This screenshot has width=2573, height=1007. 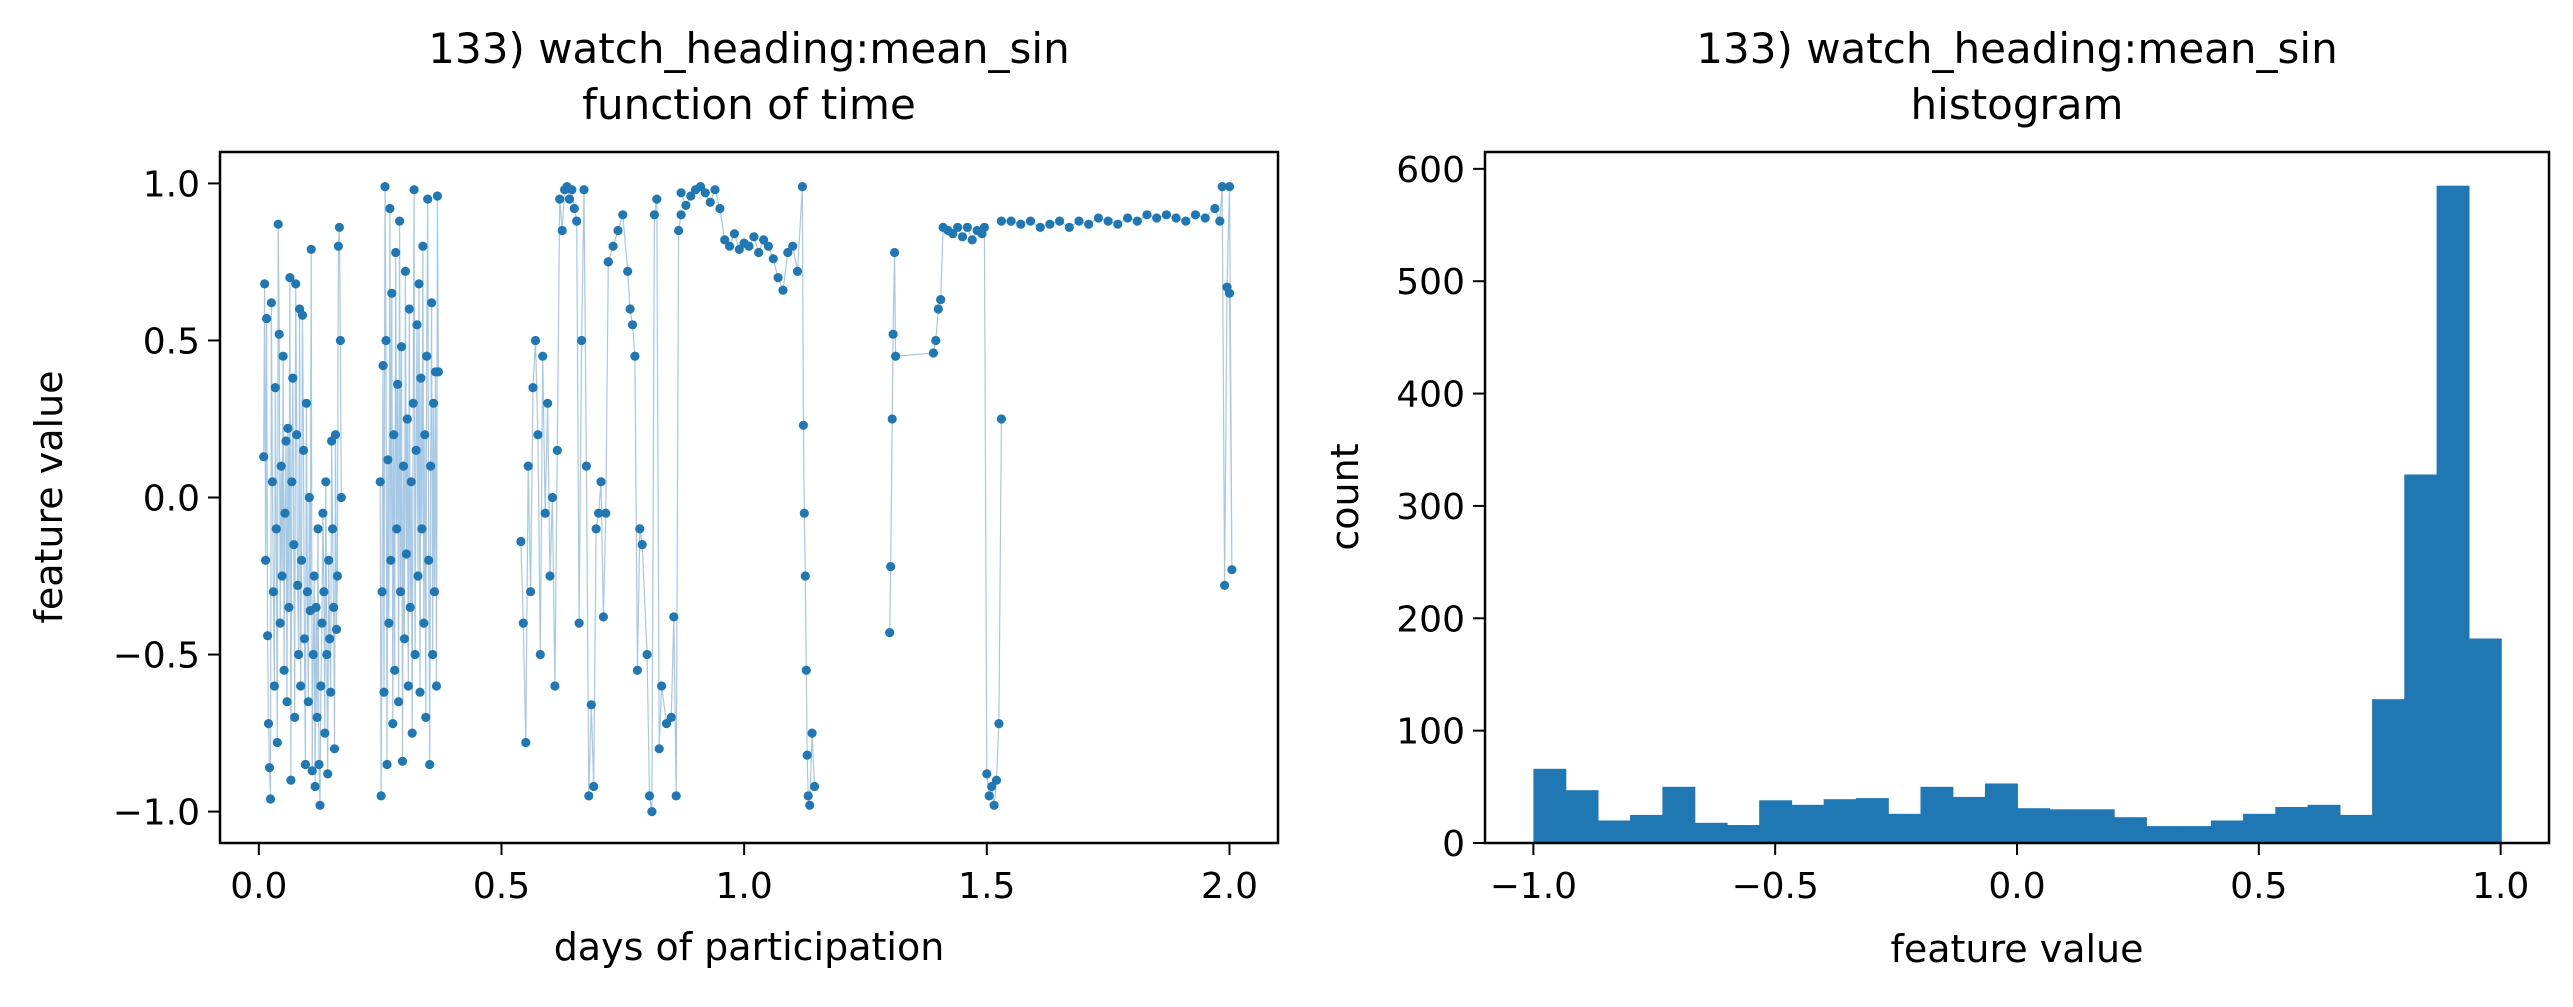 I want to click on right-x-tick-label: 0.0, so click(x=2016, y=886).